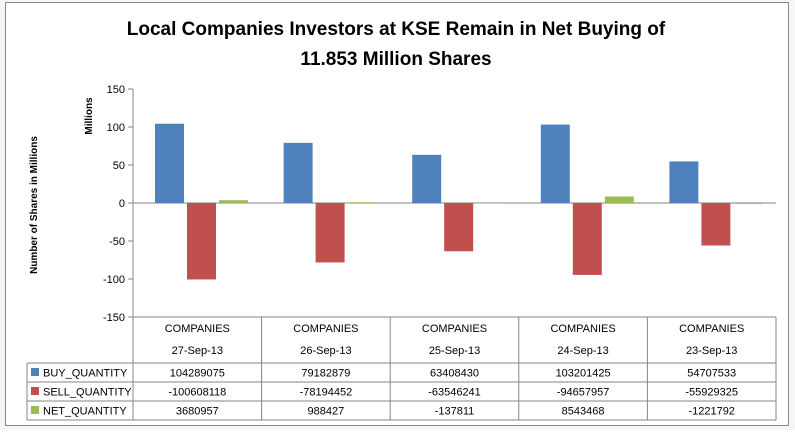  What do you see at coordinates (454, 393) in the screenshot?
I see `table-cell-value: -63546241` at bounding box center [454, 393].